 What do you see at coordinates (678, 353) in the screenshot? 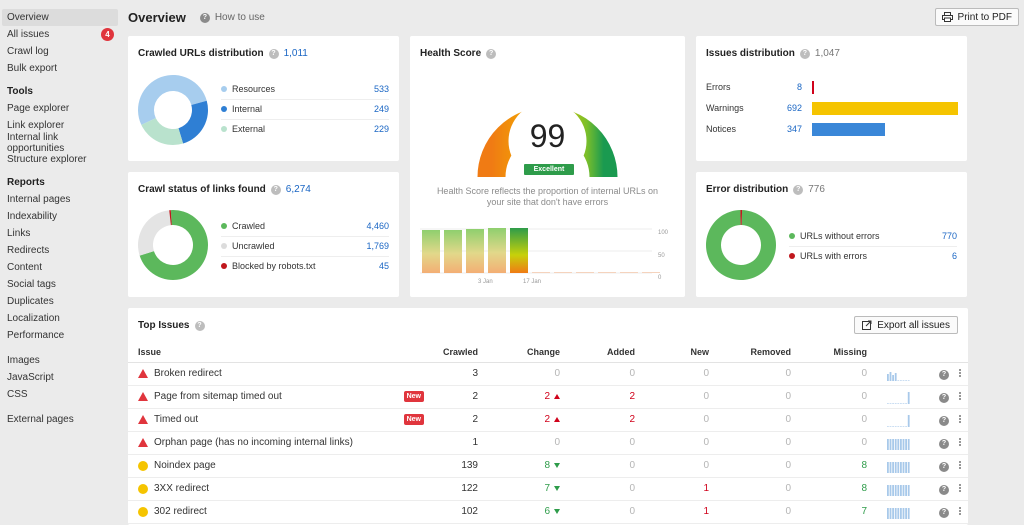
I see `column-header: New` at bounding box center [678, 353].